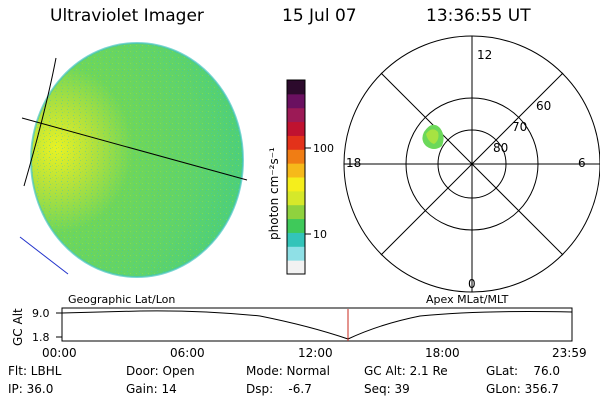 The height and width of the screenshot is (400, 600). I want to click on colorbar-tick-10: 10, so click(320, 234).